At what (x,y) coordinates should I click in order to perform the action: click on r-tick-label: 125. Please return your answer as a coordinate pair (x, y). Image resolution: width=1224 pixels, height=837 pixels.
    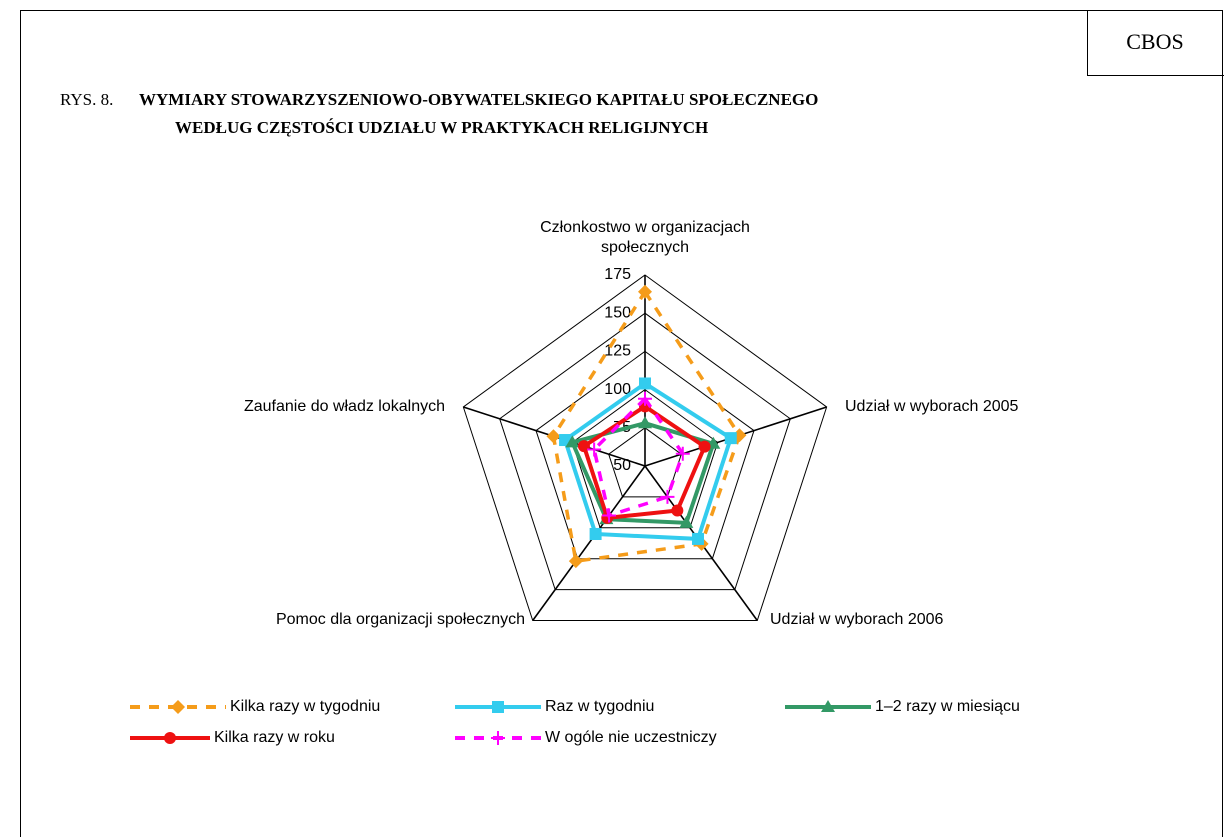
    Looking at the image, I should click on (617, 351).